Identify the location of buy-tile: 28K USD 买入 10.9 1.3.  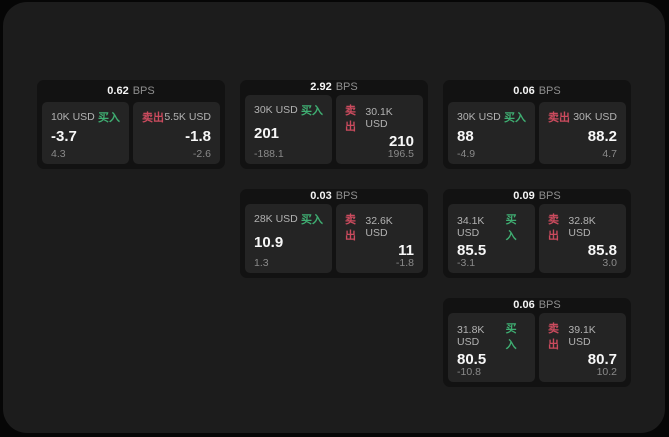
(288, 238).